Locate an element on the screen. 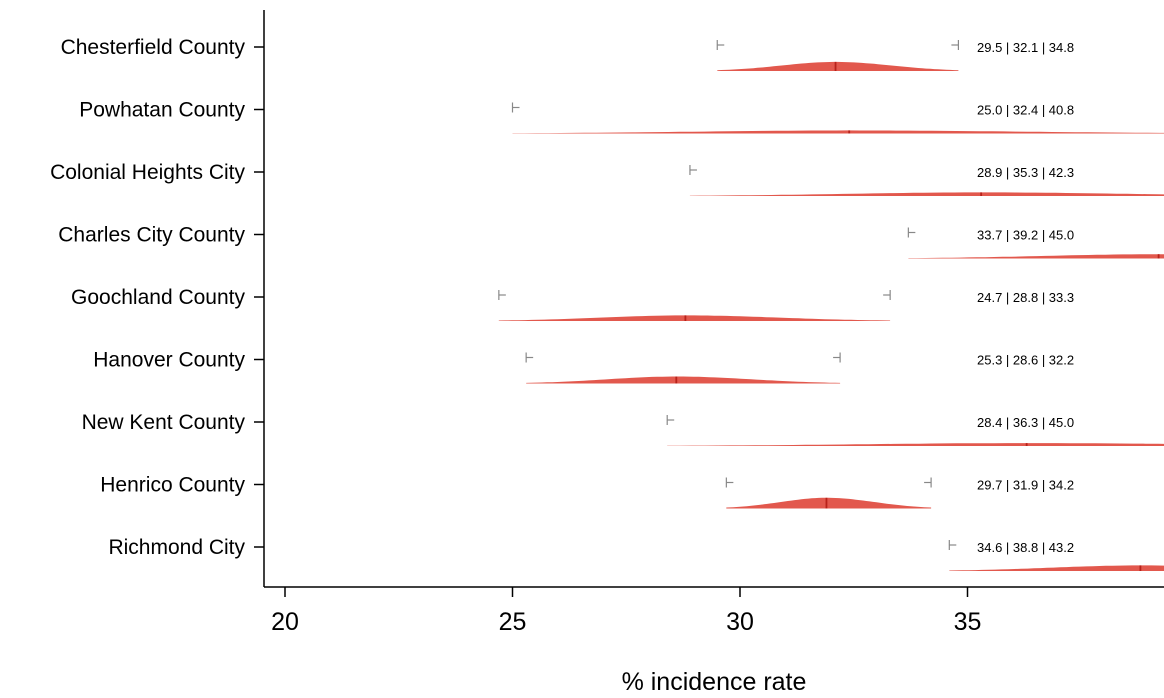  ridge-goochland-county: Goochland County 24.7 | 28.8 | 33.3 is located at coordinates (572, 303).